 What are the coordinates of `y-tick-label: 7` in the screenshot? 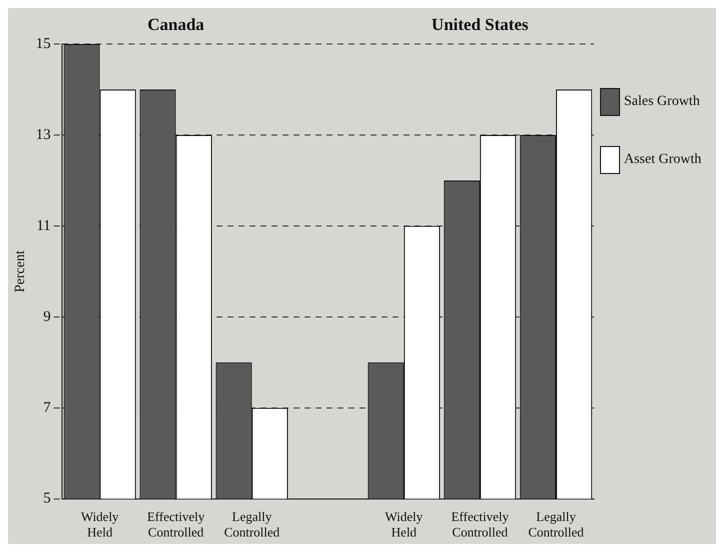 It's located at (47, 408).